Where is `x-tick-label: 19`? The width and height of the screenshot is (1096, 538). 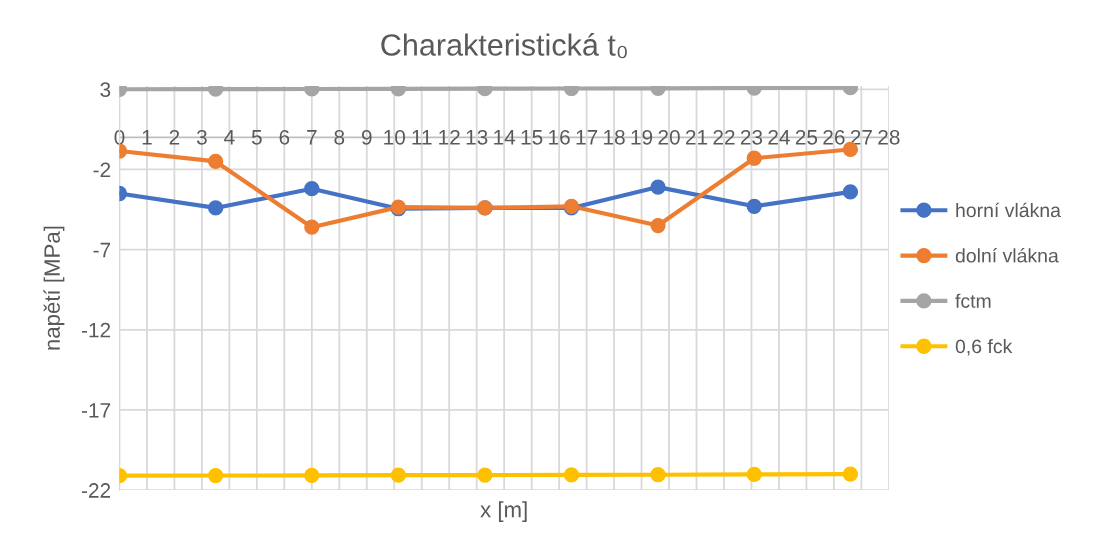 x-tick-label: 19 is located at coordinates (642, 137).